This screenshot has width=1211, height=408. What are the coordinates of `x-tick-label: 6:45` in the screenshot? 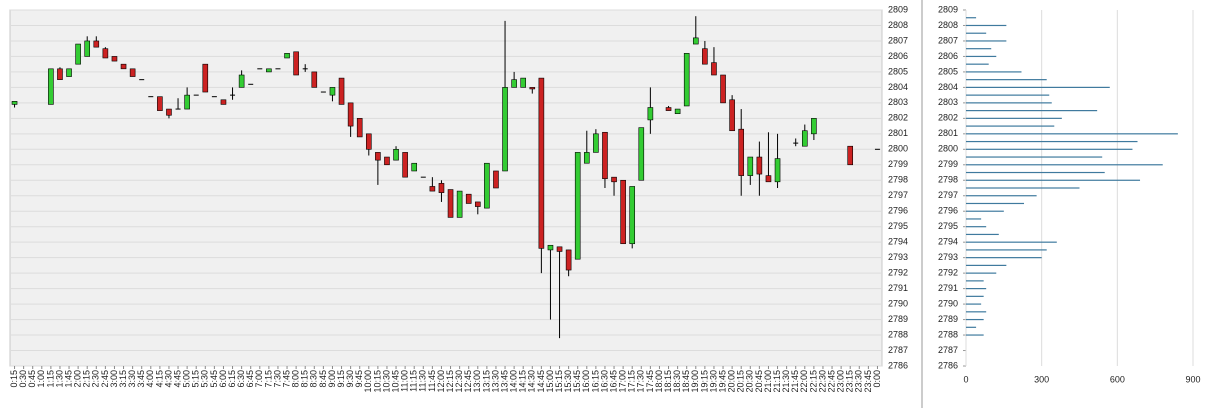 It's located at (250, 379).